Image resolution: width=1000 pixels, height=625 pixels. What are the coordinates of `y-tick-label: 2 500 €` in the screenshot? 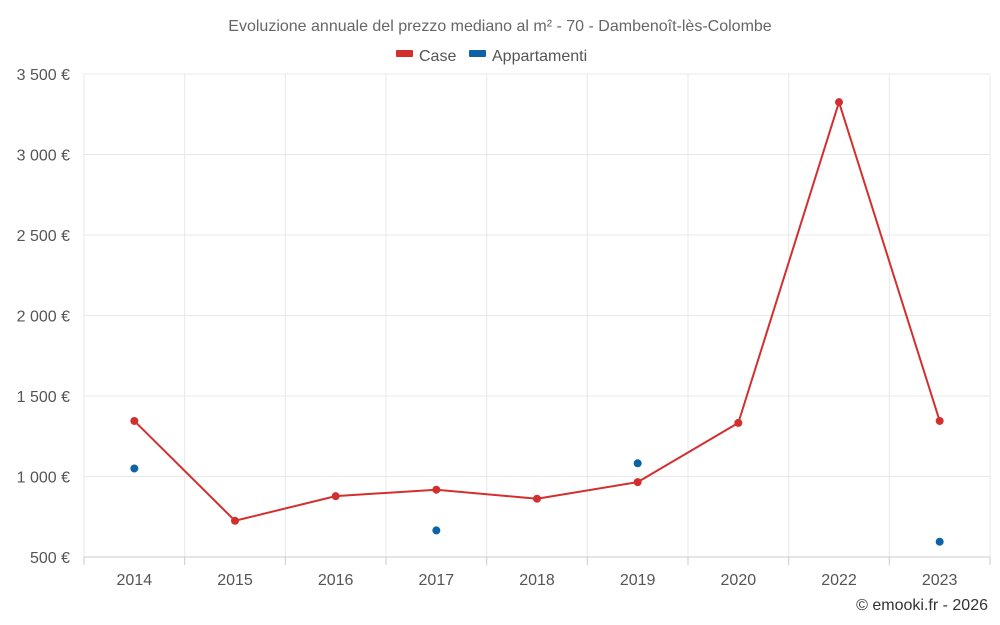 It's located at (43, 236).